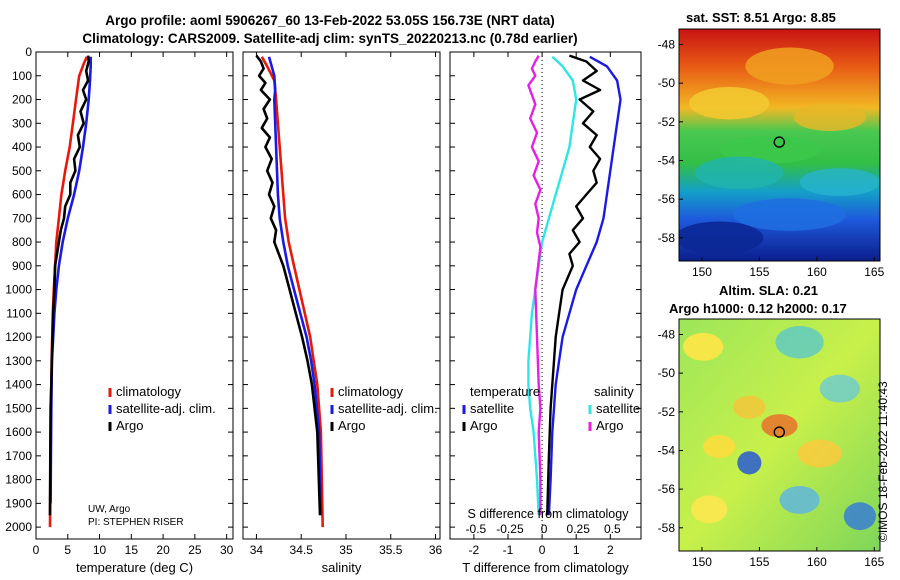 This screenshot has height=580, width=900. I want to click on sst-map-frame, so click(779, 145).